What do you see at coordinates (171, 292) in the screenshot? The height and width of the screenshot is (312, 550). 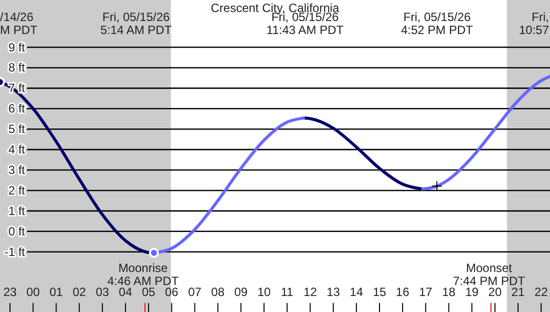 I see `x-tick-label: 06` at bounding box center [171, 292].